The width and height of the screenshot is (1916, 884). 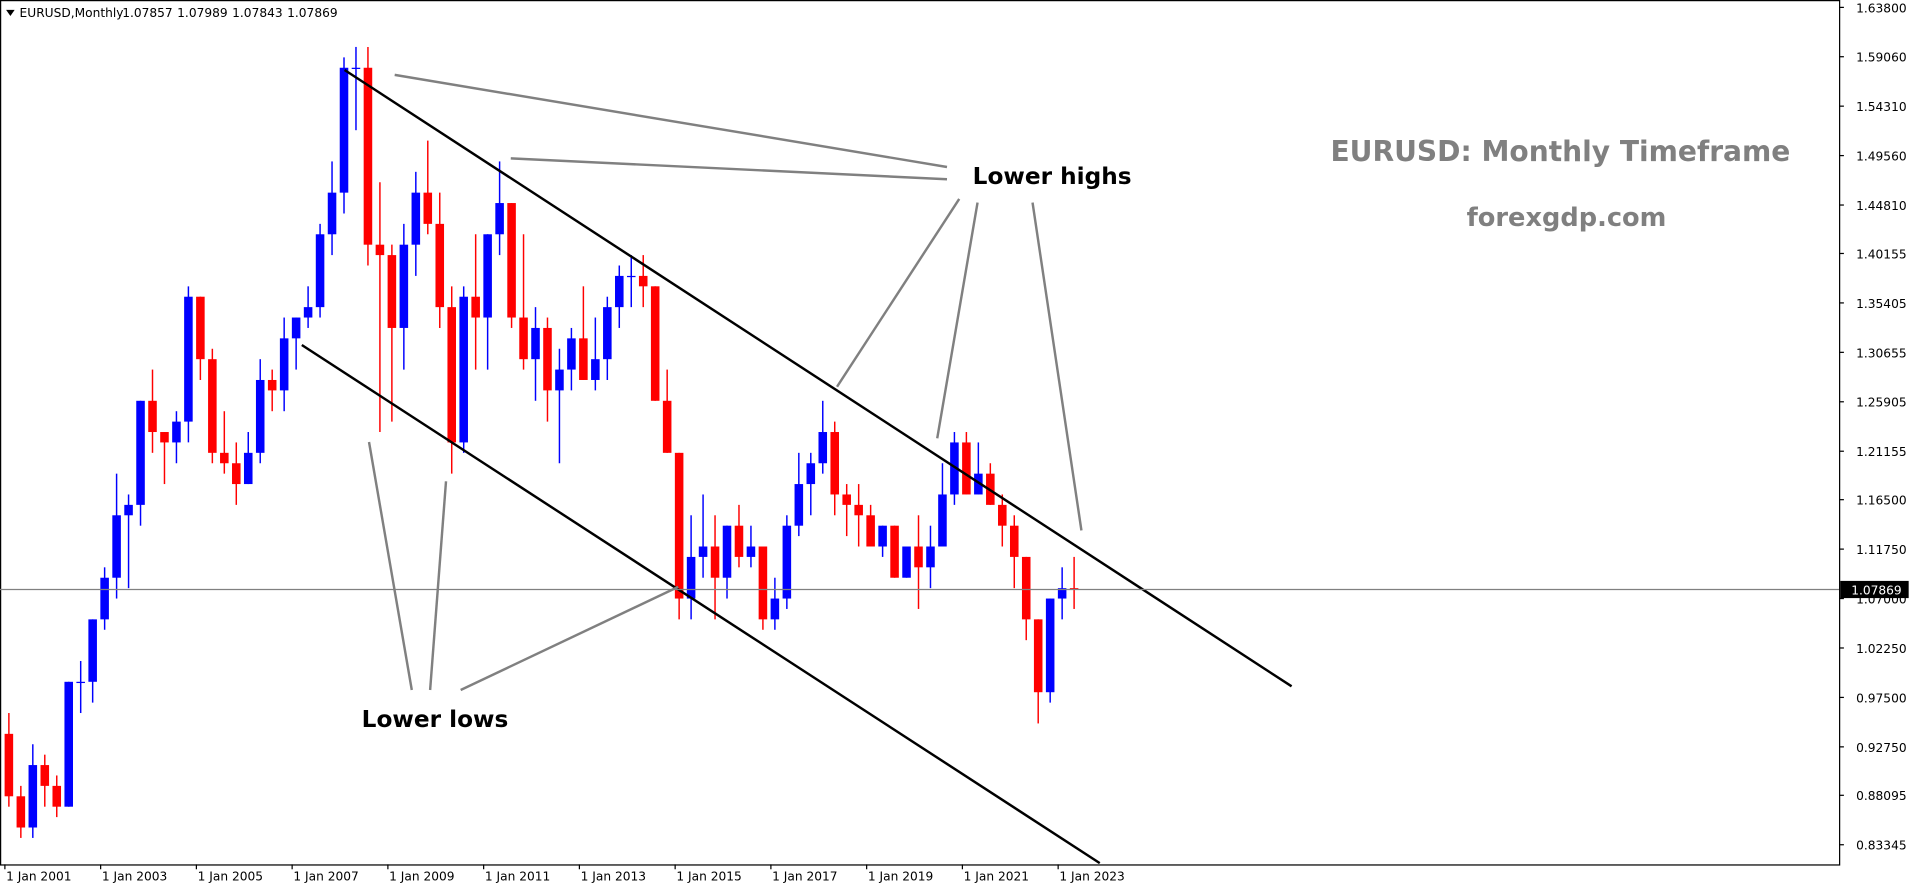 What do you see at coordinates (1881, 353) in the screenshot?
I see `y-tick-label: 1.30655` at bounding box center [1881, 353].